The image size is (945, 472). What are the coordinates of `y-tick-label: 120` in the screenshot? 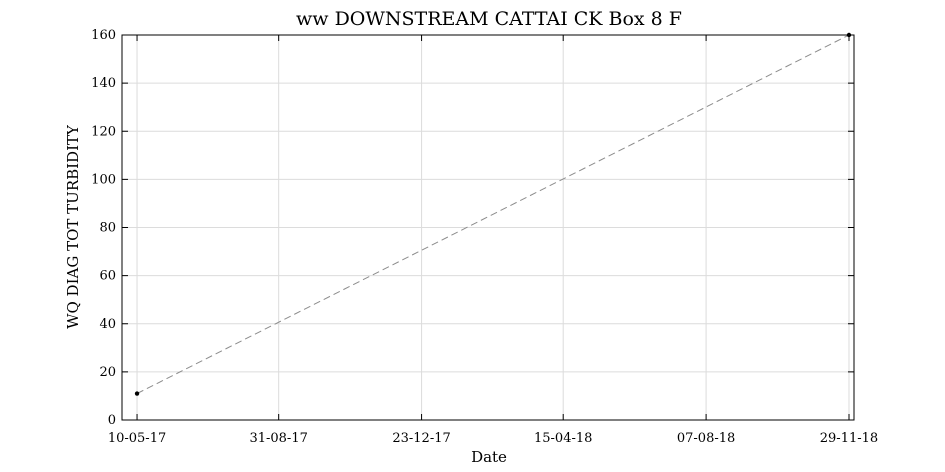 It's located at (103, 131).